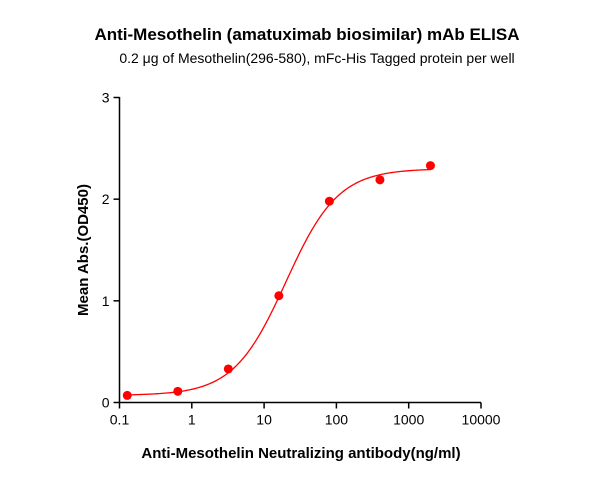 This screenshot has width=600, height=482. I want to click on x-tick-label: 100, so click(337, 420).